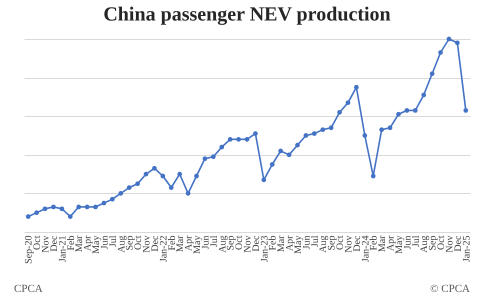 Image resolution: width=480 pixels, height=300 pixels. Describe the element at coordinates (247, 15) in the screenshot. I see `chart-title: China passenger NEV production` at that location.